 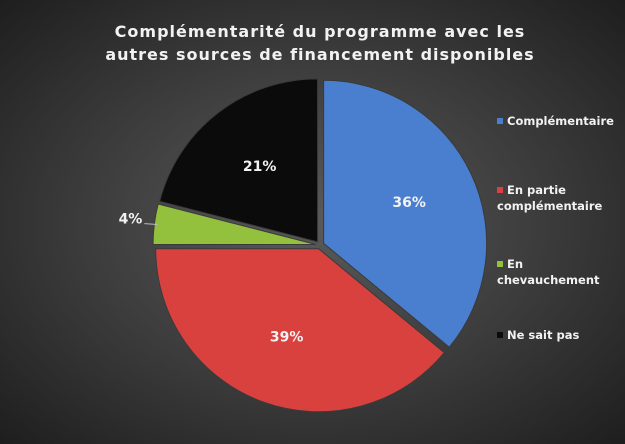 I want to click on pie-slice, so click(x=239, y=160).